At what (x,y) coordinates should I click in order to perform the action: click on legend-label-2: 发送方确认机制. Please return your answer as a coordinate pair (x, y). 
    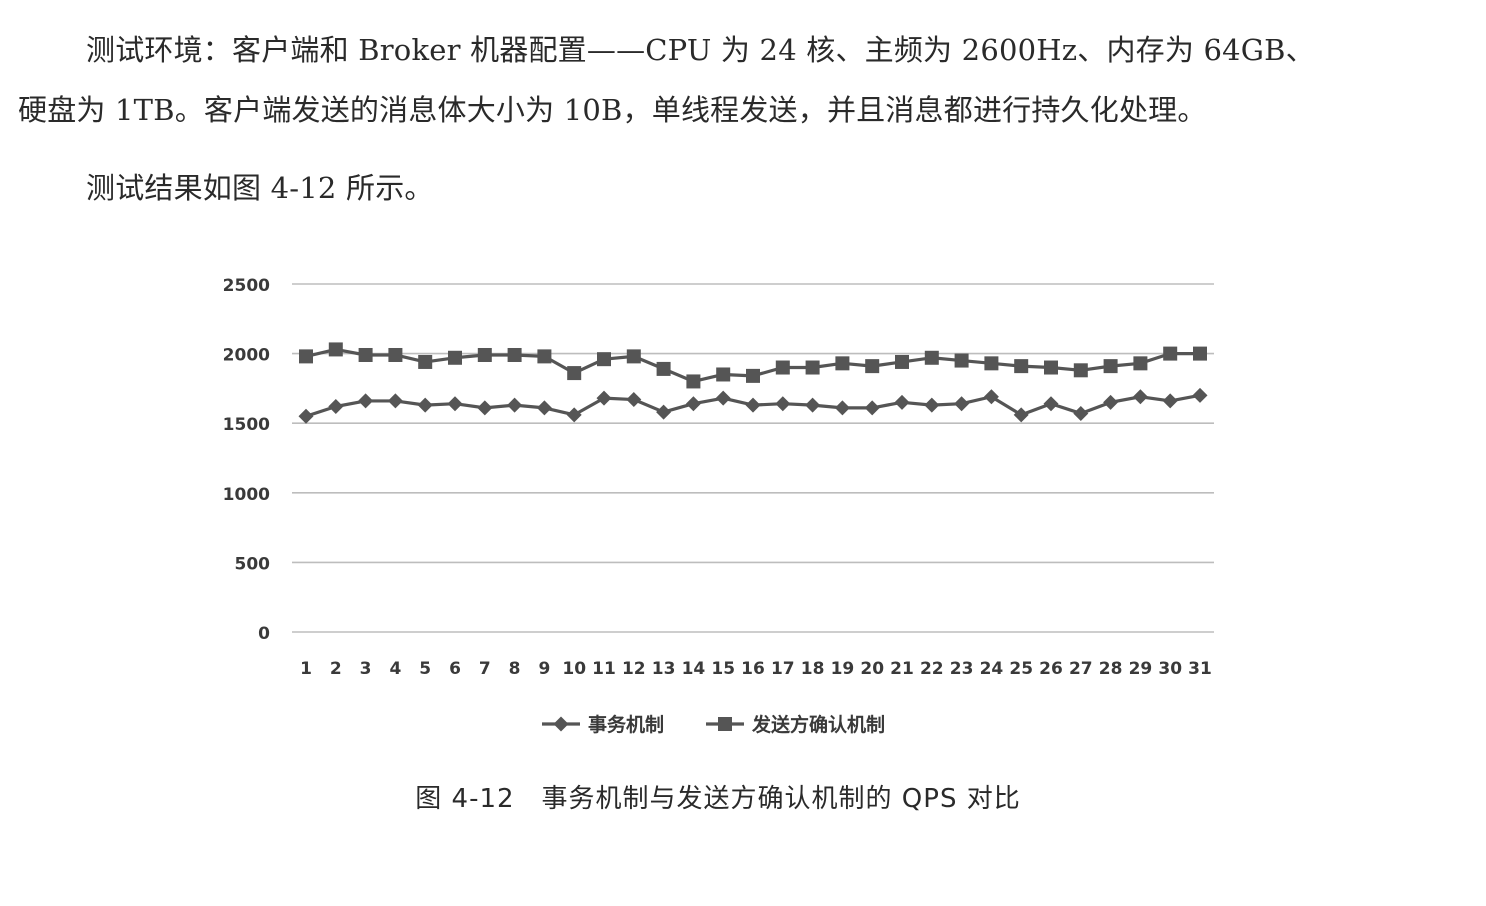
    Looking at the image, I should click on (818, 724).